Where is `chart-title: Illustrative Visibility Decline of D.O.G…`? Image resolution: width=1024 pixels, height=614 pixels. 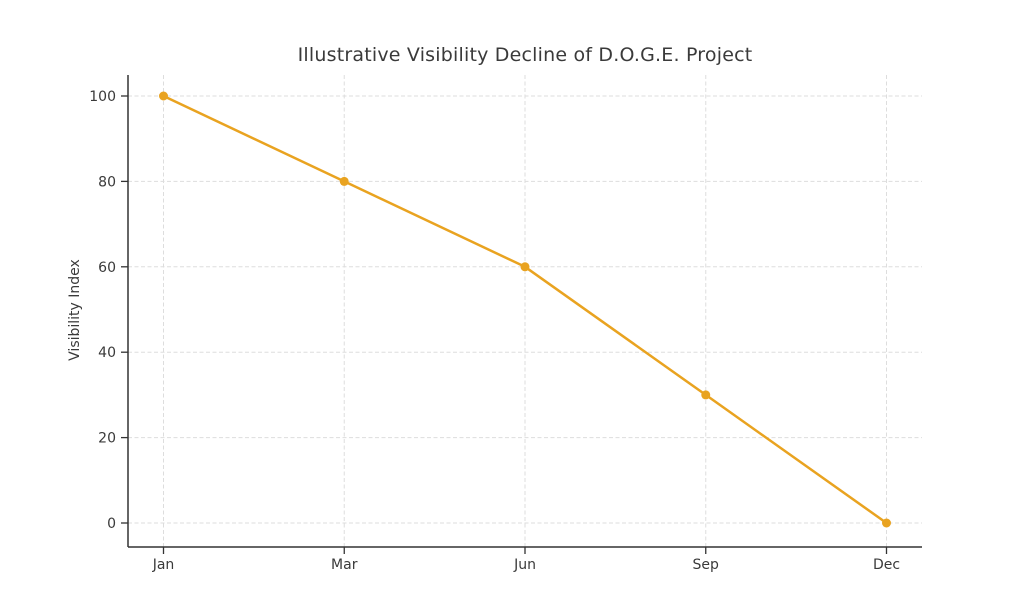
chart-title: Illustrative Visibility Decline of D.O.G… is located at coordinates (525, 55).